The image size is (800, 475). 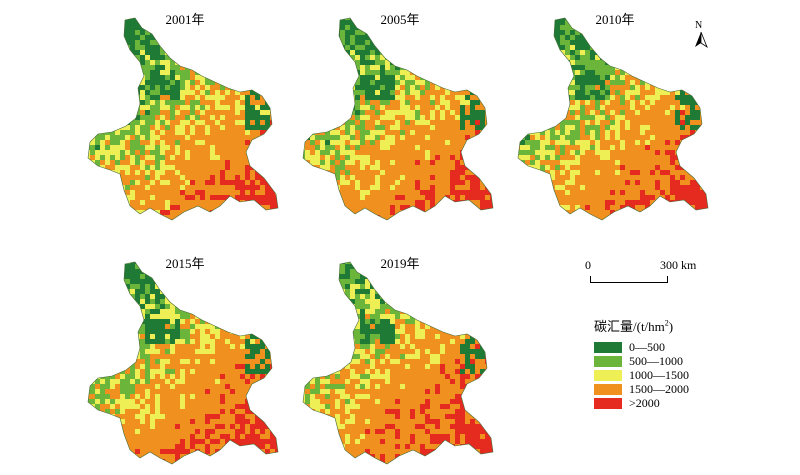 What do you see at coordinates (629, 279) in the screenshot?
I see `scale-bar-line` at bounding box center [629, 279].